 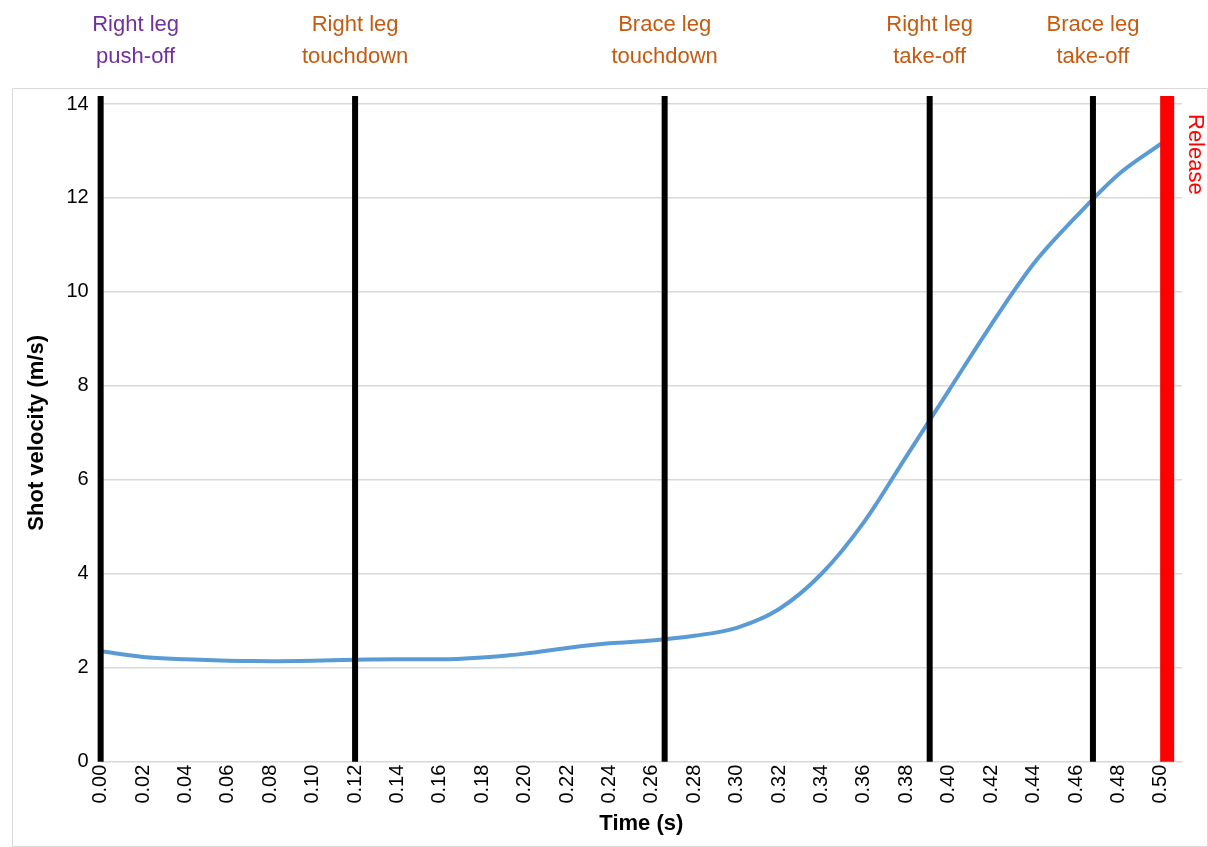 What do you see at coordinates (83, 760) in the screenshot?
I see `y-tick-label: 0` at bounding box center [83, 760].